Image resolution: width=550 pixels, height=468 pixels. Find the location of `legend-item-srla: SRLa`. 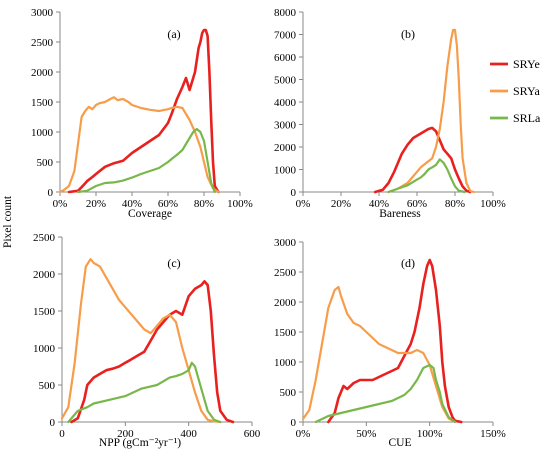

legend-item-srla: SRLa is located at coordinates (515, 118).